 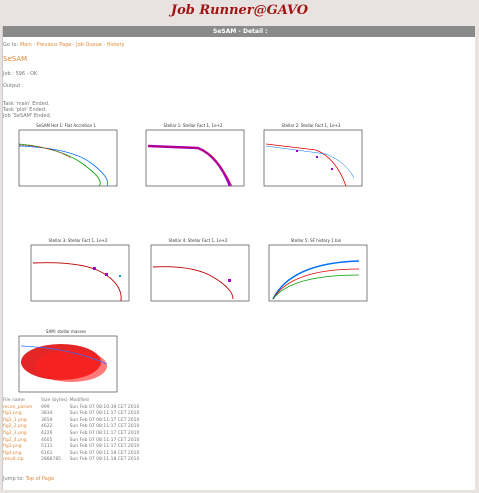 What do you see at coordinates (47, 433) in the screenshot?
I see `file-size: 4226` at bounding box center [47, 433].